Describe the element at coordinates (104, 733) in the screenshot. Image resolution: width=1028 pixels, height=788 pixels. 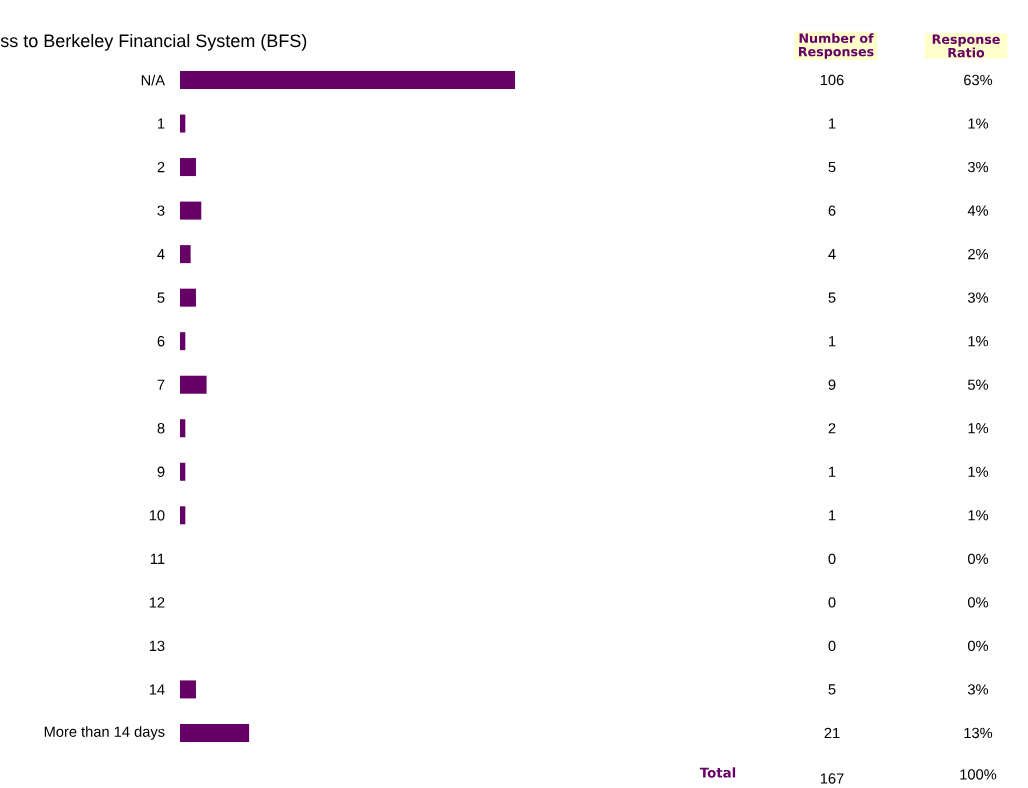
I see `y-tick-label: More than 14 days` at that location.